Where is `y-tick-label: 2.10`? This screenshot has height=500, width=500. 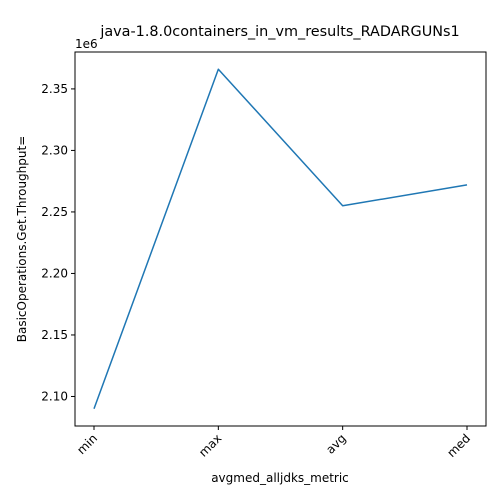 y-tick-label: 2.10 is located at coordinates (54, 396).